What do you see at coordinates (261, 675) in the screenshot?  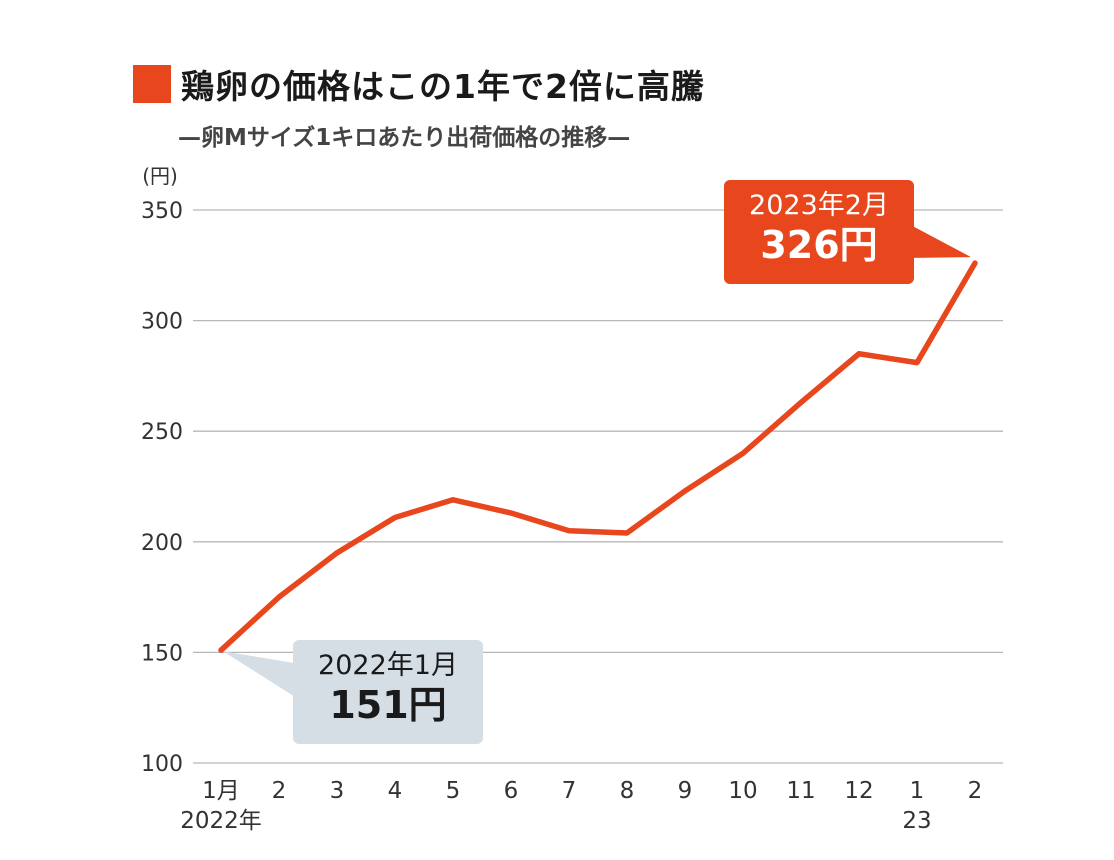 I see `start-callout-pointer` at bounding box center [261, 675].